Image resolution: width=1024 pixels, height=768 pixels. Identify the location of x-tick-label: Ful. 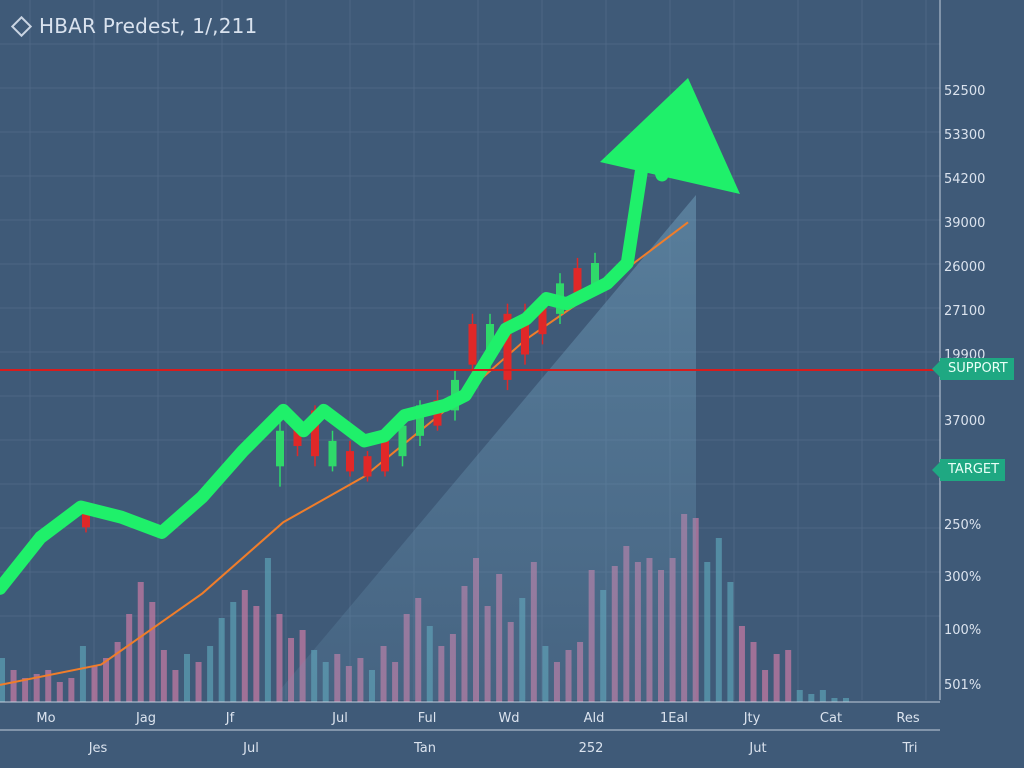
(427, 718).